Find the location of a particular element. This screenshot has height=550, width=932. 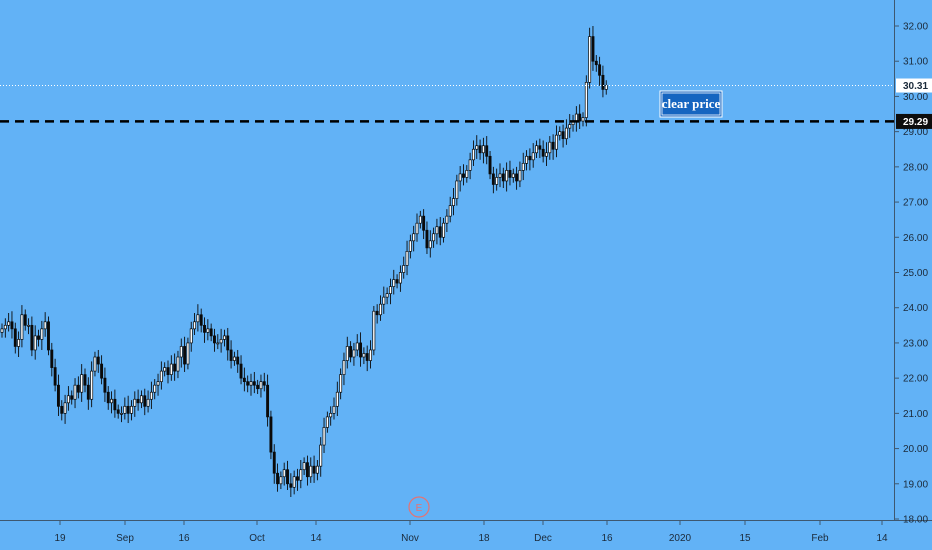

time-tick-label: 15 is located at coordinates (745, 538).